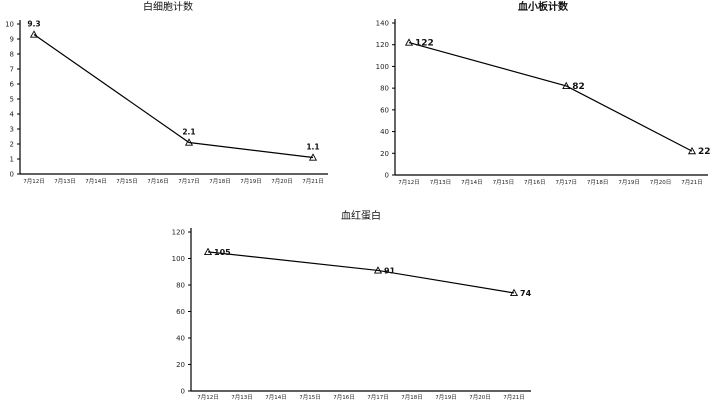 The height and width of the screenshot is (405, 715). What do you see at coordinates (180, 286) in the screenshot?
I see `hgb-y-tick-label: 80` at bounding box center [180, 286].